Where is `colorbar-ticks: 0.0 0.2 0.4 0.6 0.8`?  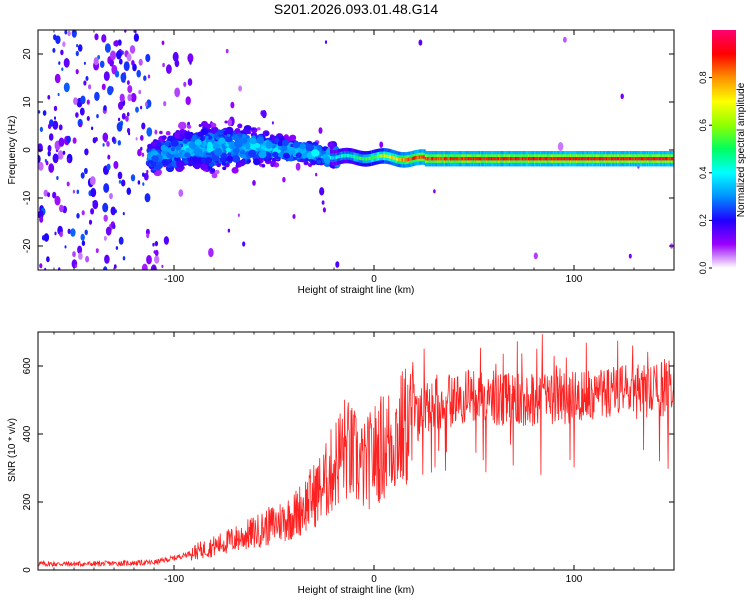
colorbar-ticks: 0.0 0.2 0.4 0.6 0.8 is located at coordinates (705, 172).